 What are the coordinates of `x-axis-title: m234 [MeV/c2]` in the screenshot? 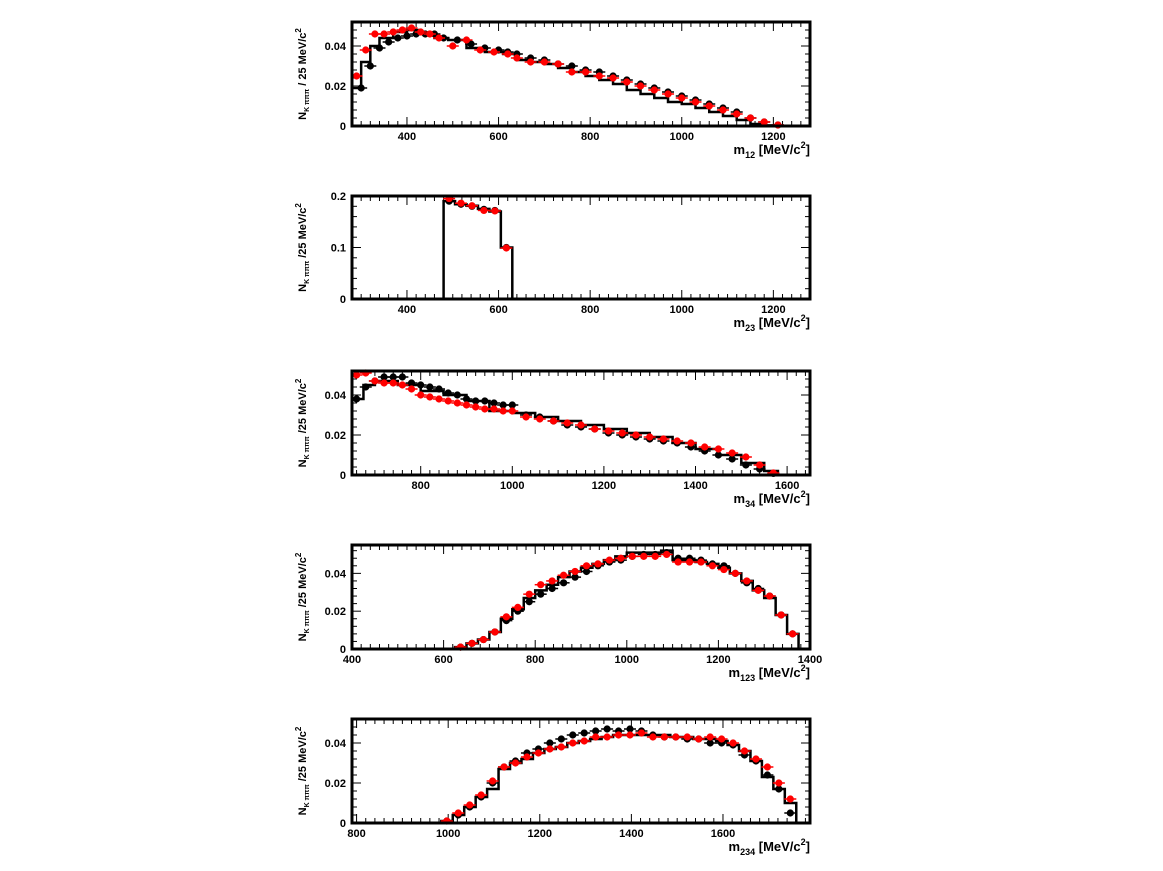 It's located at (769, 847).